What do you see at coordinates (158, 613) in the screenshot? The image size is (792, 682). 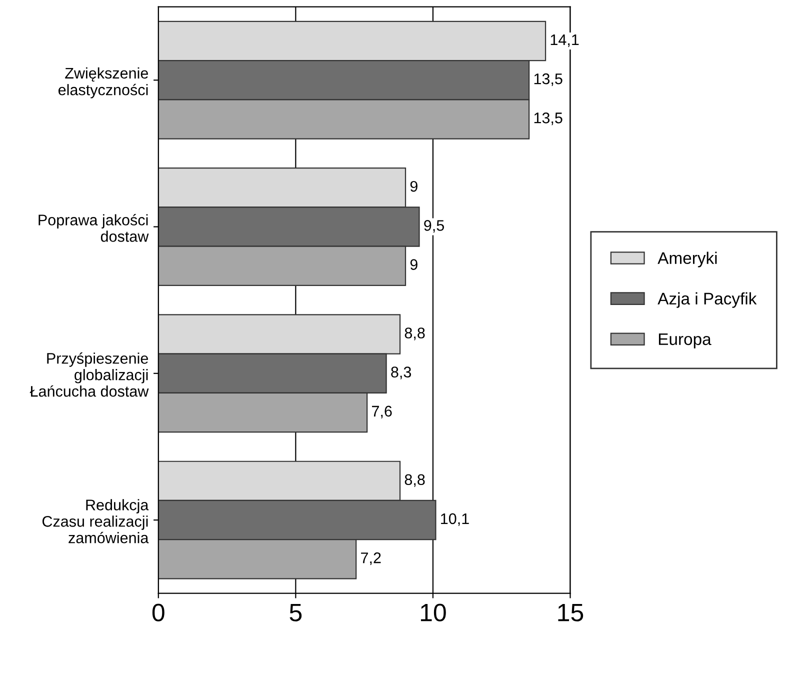 I see `x-tick-label: 0` at bounding box center [158, 613].